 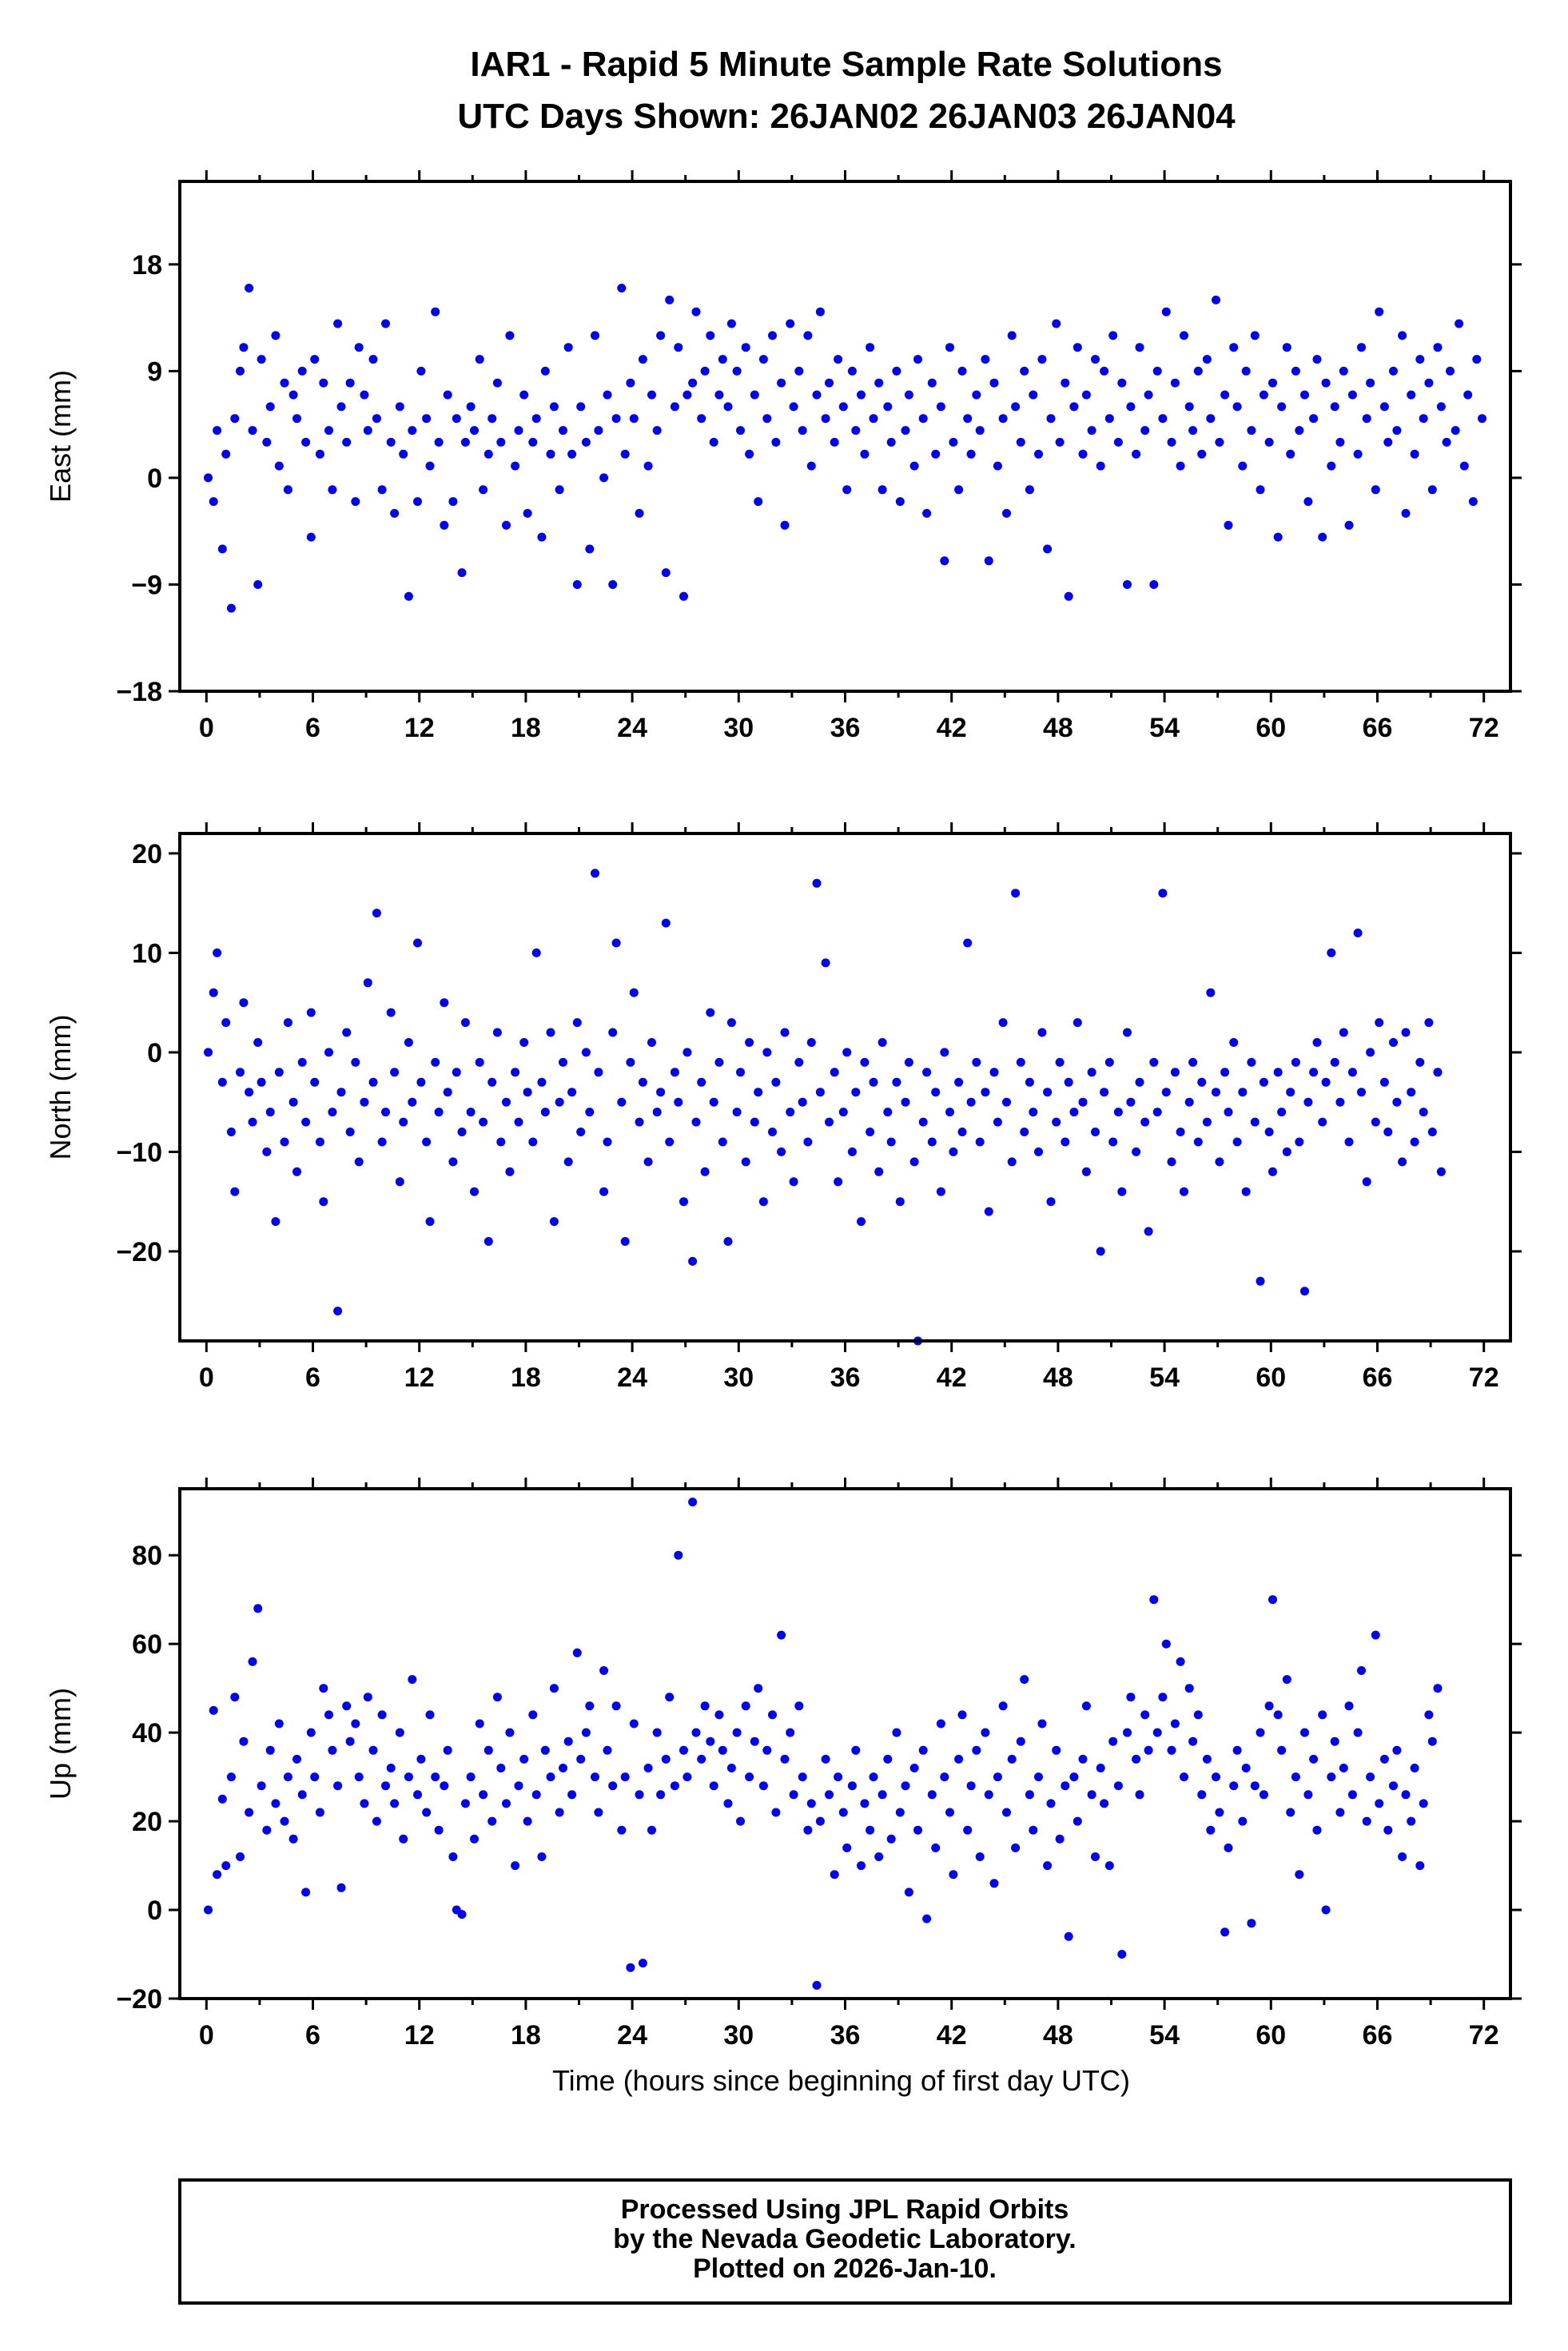 I want to click on up-x-tick-label: 12, so click(x=419, y=2035).